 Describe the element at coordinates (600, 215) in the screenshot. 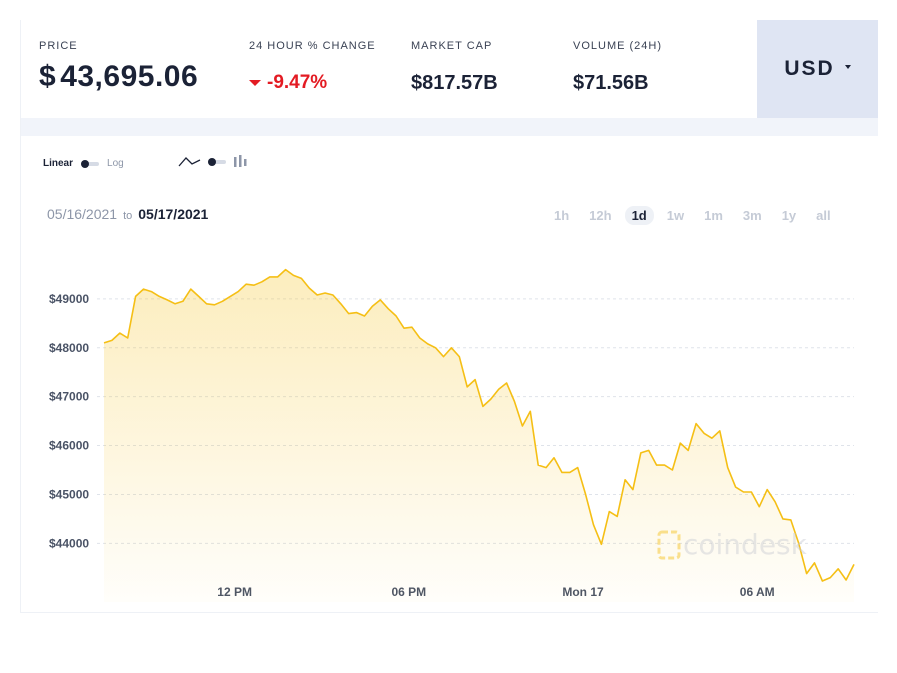

I see `range-12h: 12h` at that location.